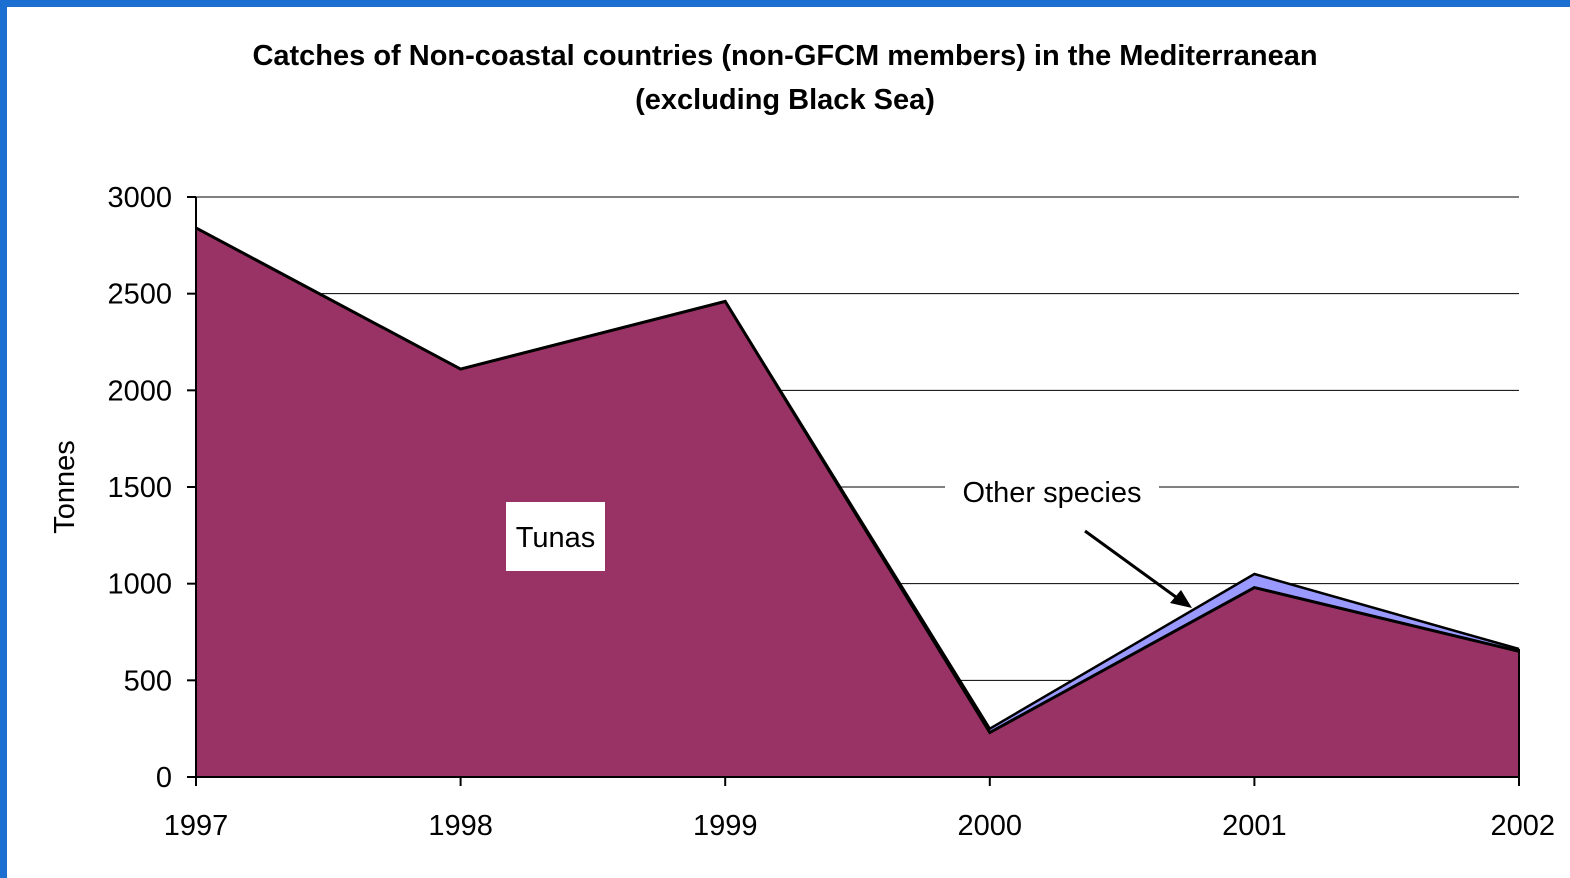  I want to click on annotation-tunas: Tunas, so click(555, 536).